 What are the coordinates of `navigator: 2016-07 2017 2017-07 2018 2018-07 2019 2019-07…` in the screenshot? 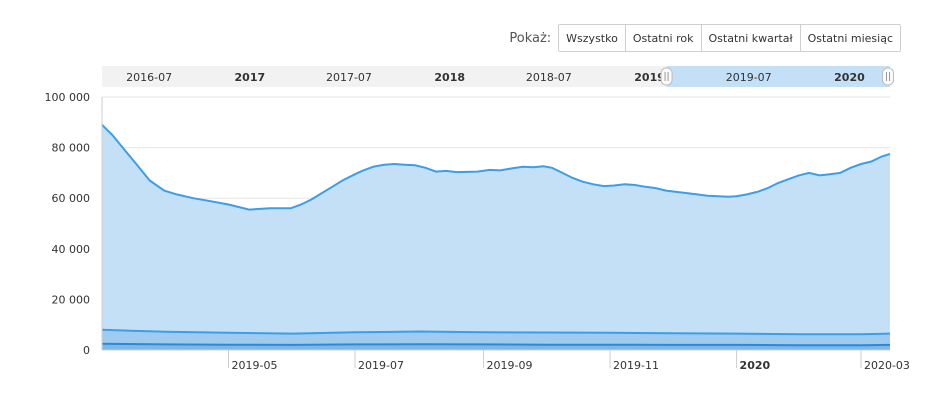 It's located at (498, 76).